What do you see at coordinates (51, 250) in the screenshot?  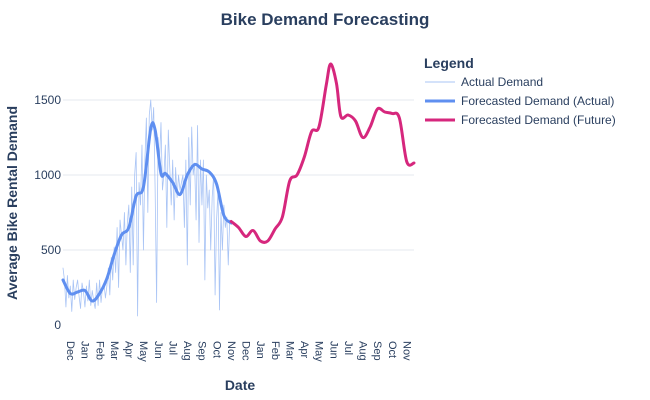 I see `y-tick-label: 500` at bounding box center [51, 250].